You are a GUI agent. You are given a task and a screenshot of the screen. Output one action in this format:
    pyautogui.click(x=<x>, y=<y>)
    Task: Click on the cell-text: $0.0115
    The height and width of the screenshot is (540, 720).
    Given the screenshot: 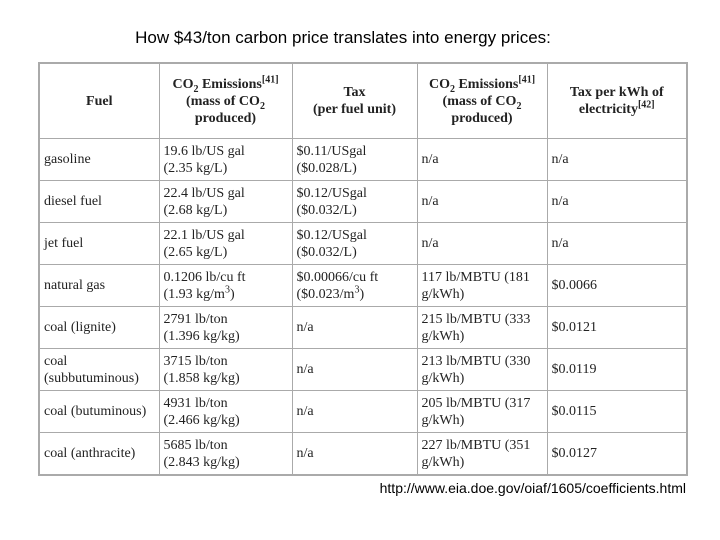 What is the action you would take?
    pyautogui.click(x=574, y=411)
    